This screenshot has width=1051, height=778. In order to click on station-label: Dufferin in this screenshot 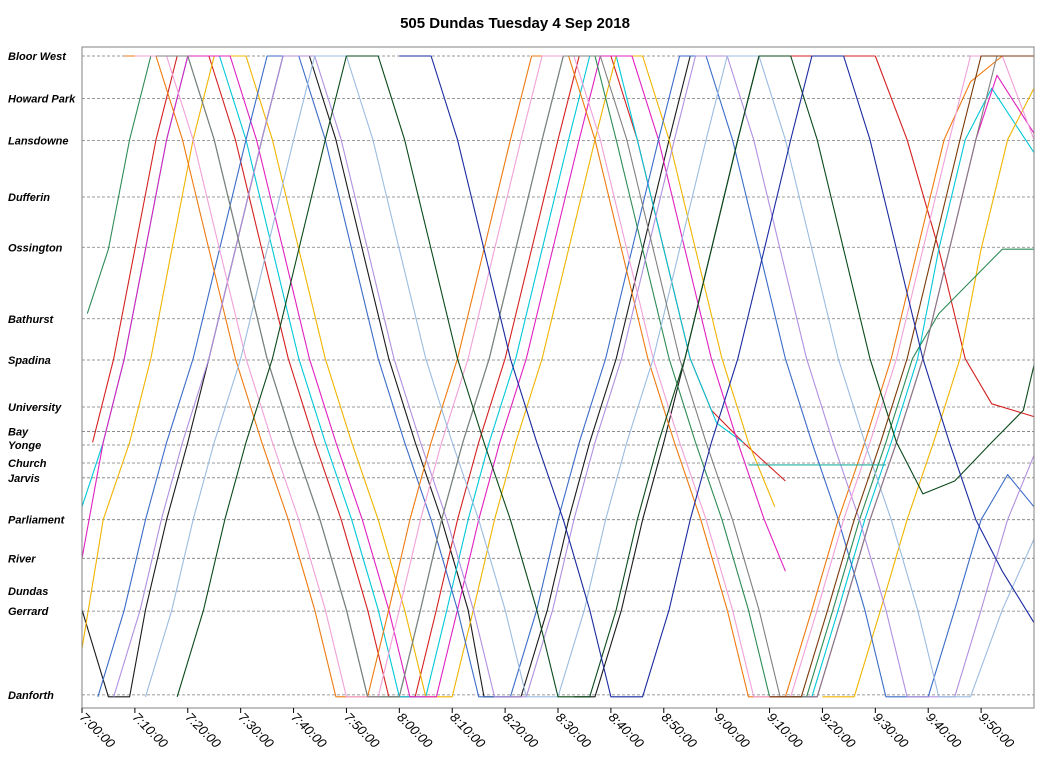, I will do `click(29, 198)`.